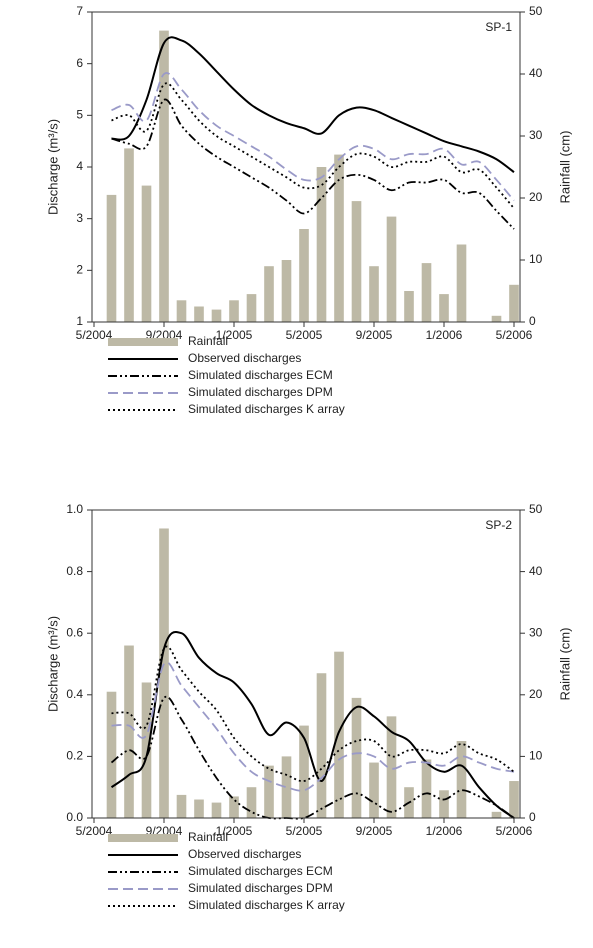 The width and height of the screenshot is (593, 948). Describe the element at coordinates (79, 115) in the screenshot. I see `y-tick-label: 5` at that location.